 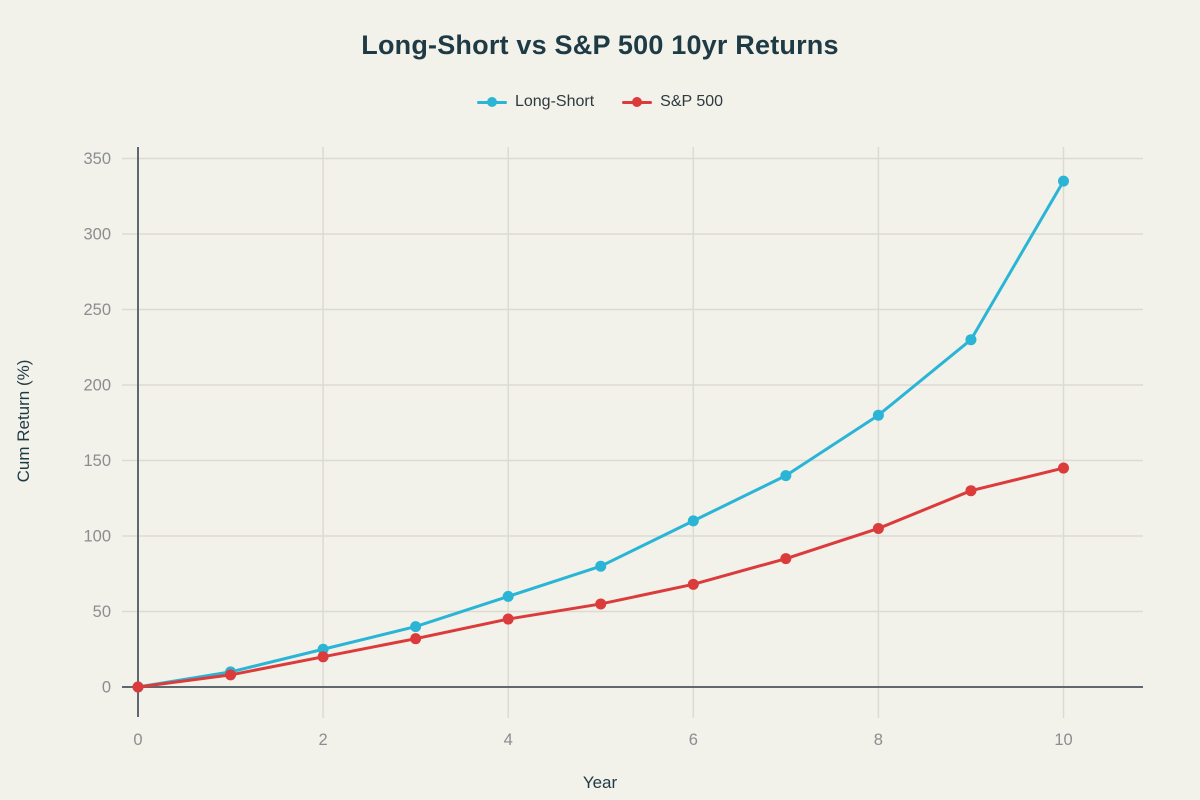 I want to click on legend-label-long-short: Long-Short, so click(x=554, y=101).